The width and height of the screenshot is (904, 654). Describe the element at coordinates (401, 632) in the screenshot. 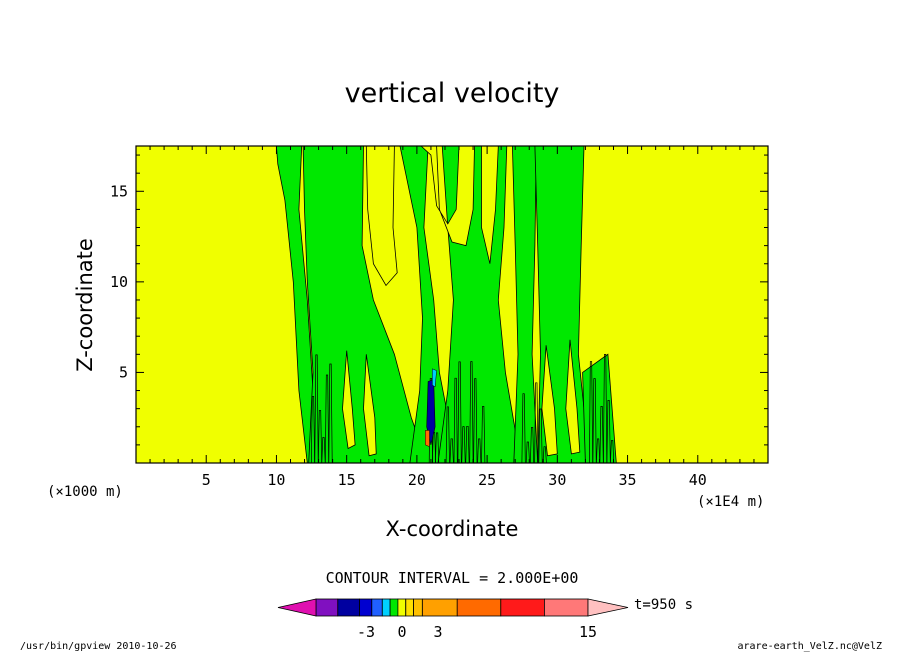

I see `colorbar-tick-label: 0` at that location.